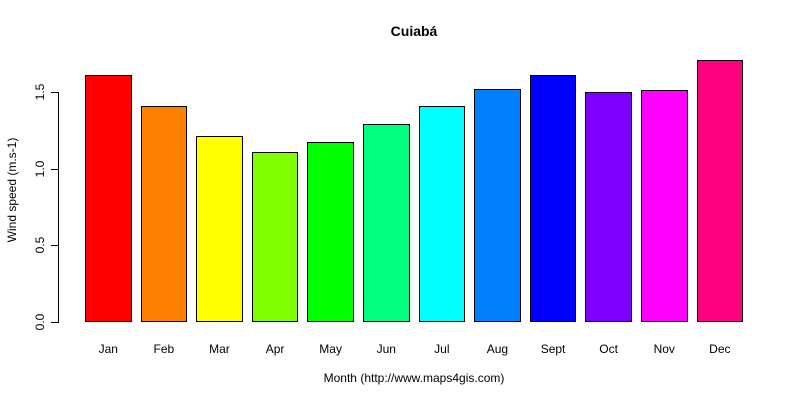 The width and height of the screenshot is (800, 400). What do you see at coordinates (553, 198) in the screenshot?
I see `bar-sept` at bounding box center [553, 198].